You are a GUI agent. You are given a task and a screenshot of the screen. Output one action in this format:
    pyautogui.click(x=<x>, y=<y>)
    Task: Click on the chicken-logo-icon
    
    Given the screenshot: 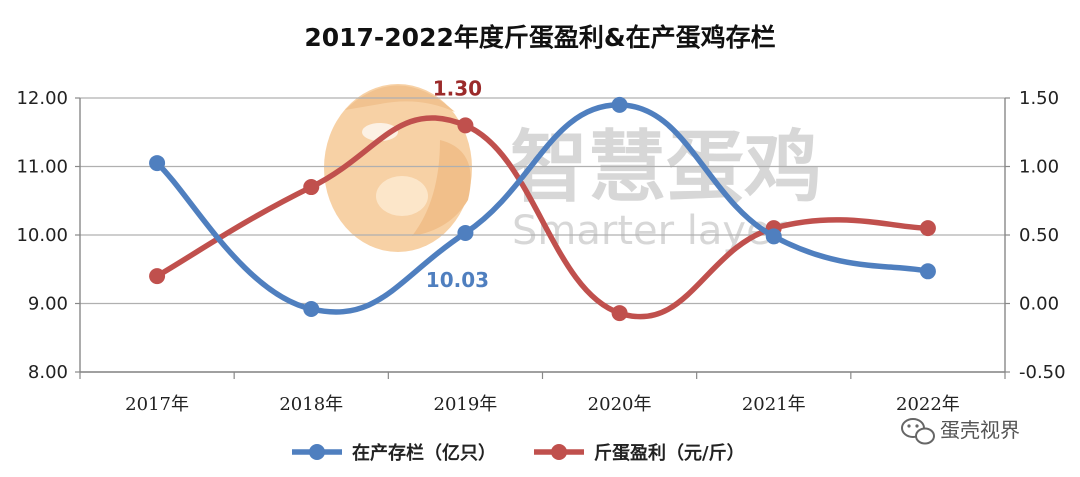 What is the action you would take?
    pyautogui.click(x=398, y=168)
    